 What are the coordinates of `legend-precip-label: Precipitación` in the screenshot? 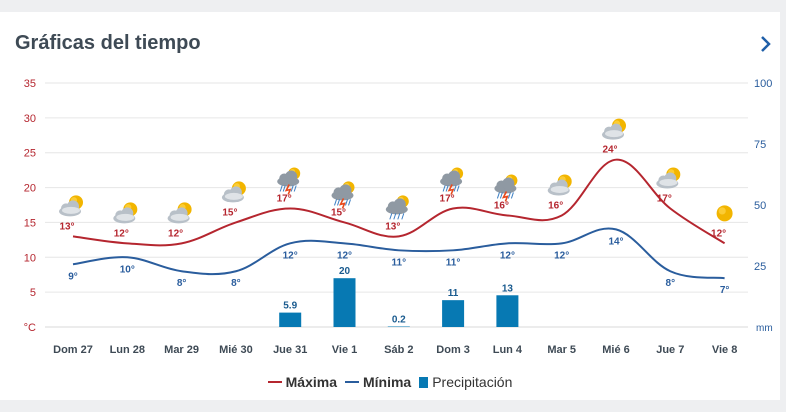 It's located at (472, 382).